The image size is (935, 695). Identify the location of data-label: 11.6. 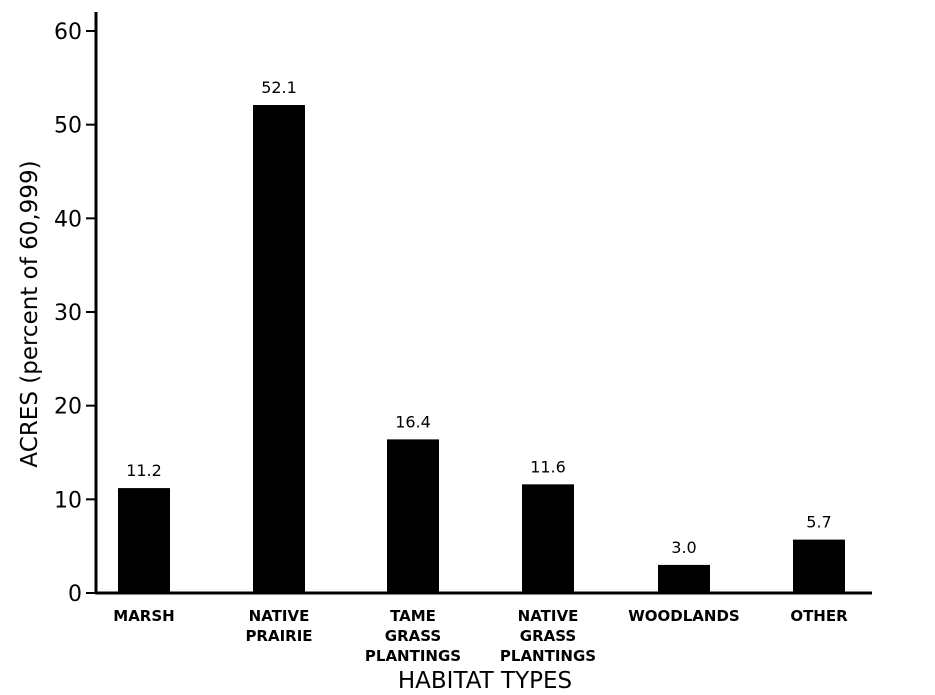
(548, 466).